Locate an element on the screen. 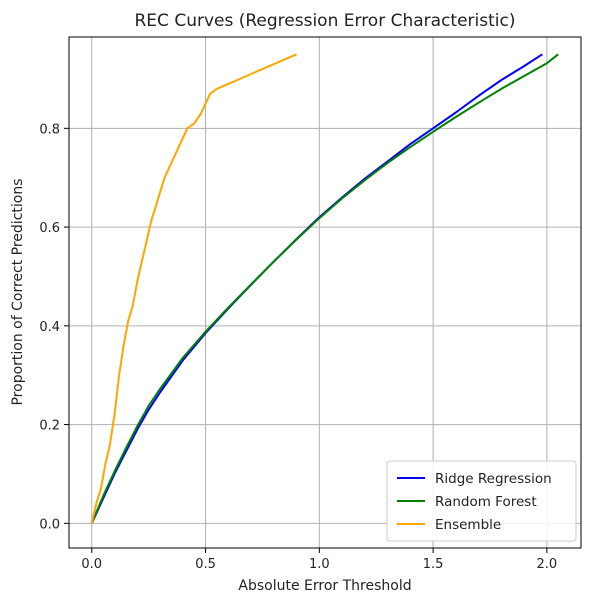 This screenshot has width=592, height=604. y-tick-label: 0.8 is located at coordinates (49, 129).